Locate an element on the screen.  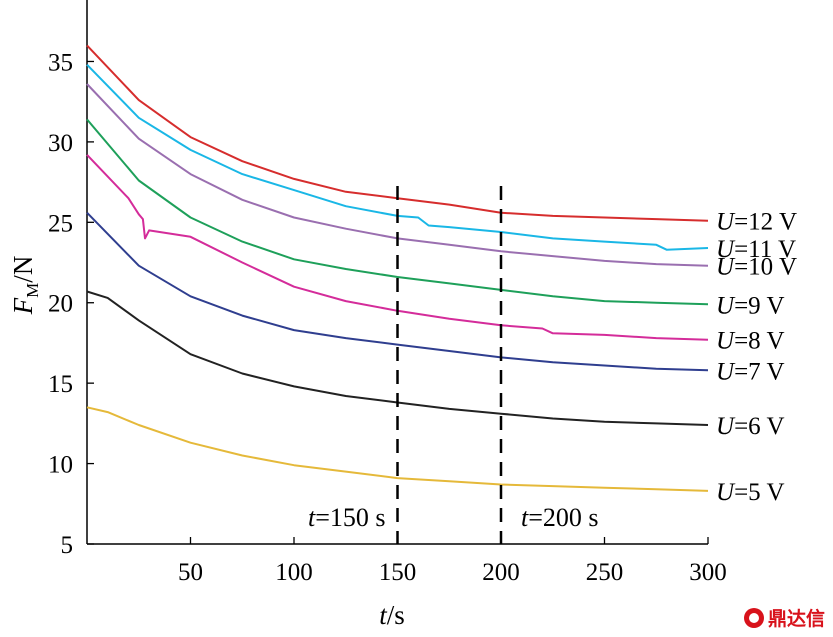
watermark-text: 鼎达信 is located at coordinates (796, 619).